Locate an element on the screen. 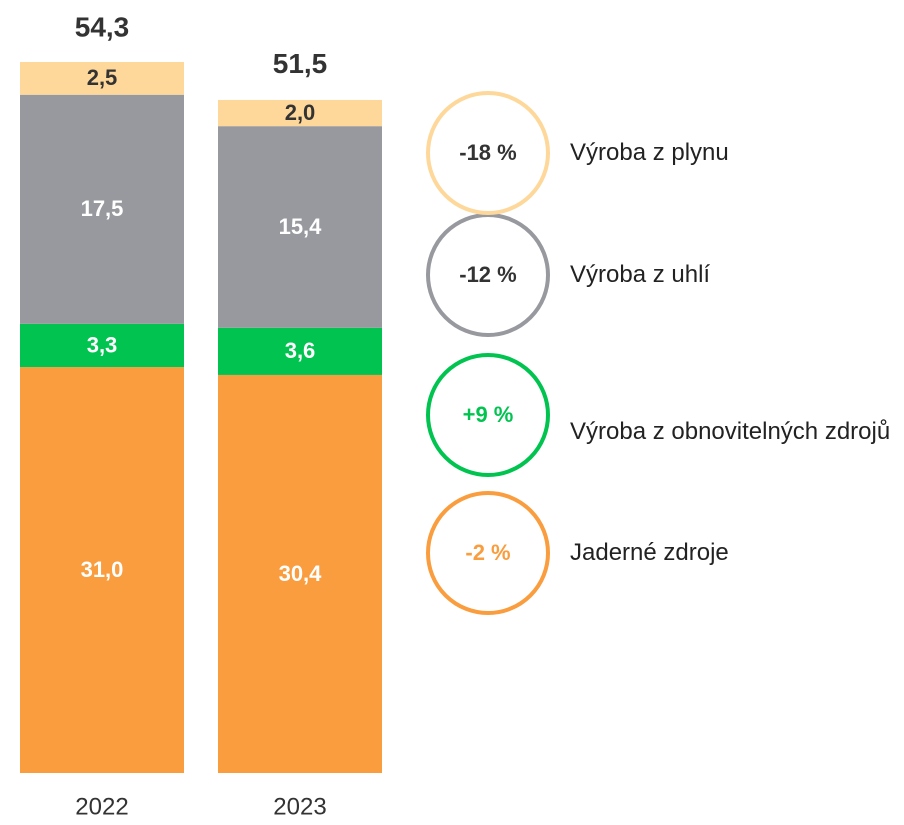  value-label: 2,5 is located at coordinates (102, 77).